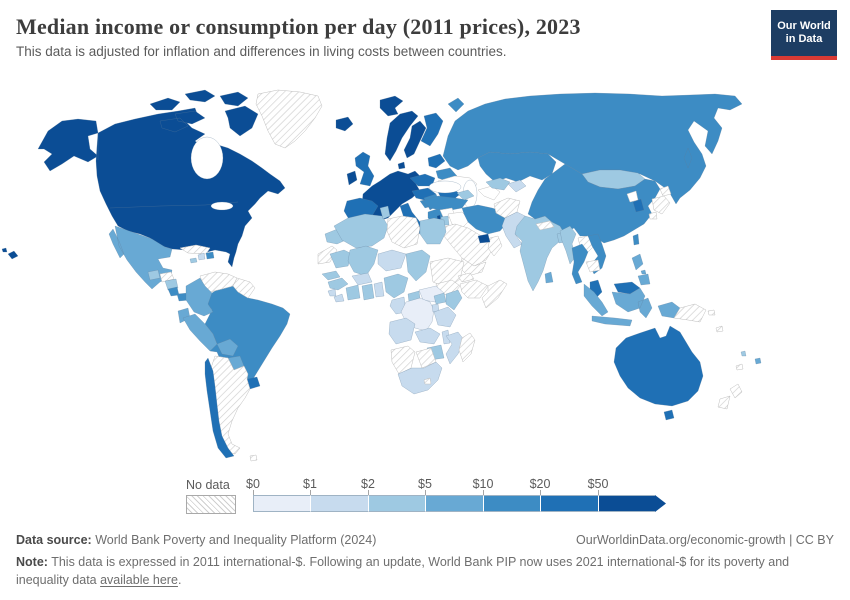 Image resolution: width=850 pixels, height=600 pixels. Describe the element at coordinates (594, 203) in the screenshot. I see `country-china` at that location.